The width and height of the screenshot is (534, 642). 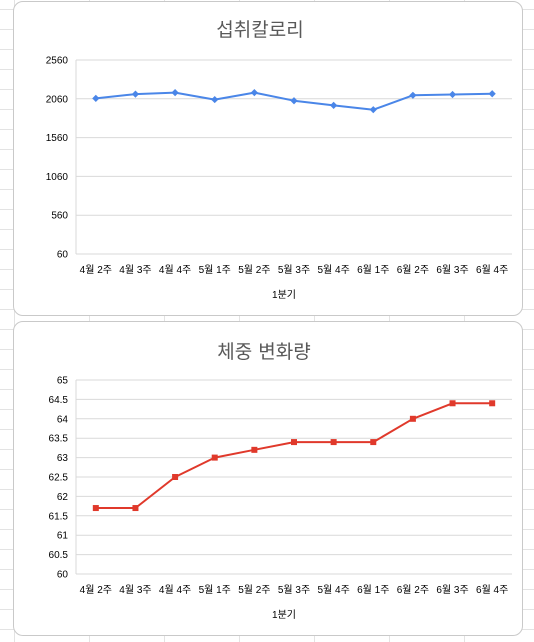 I want to click on y-tick-label: 2060, so click(x=57, y=99).